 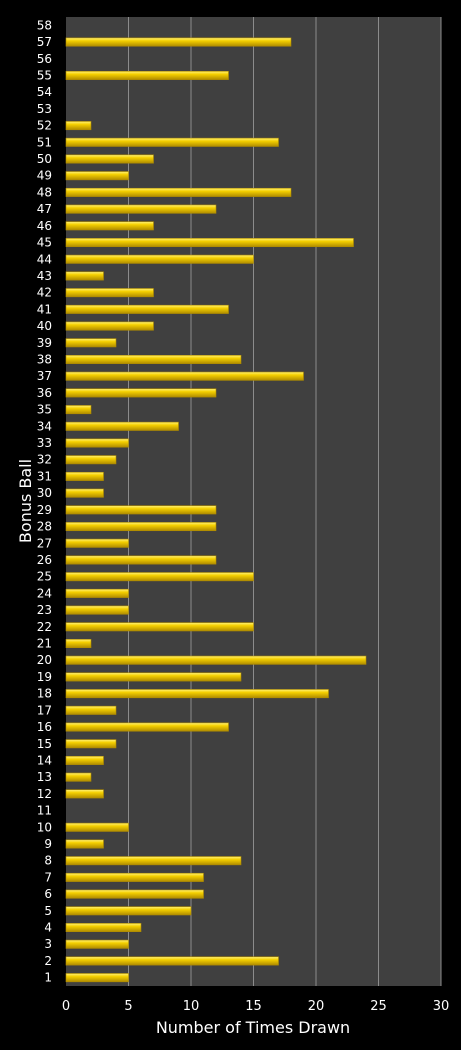 I want to click on y-tick-label: 14, so click(x=44, y=760).